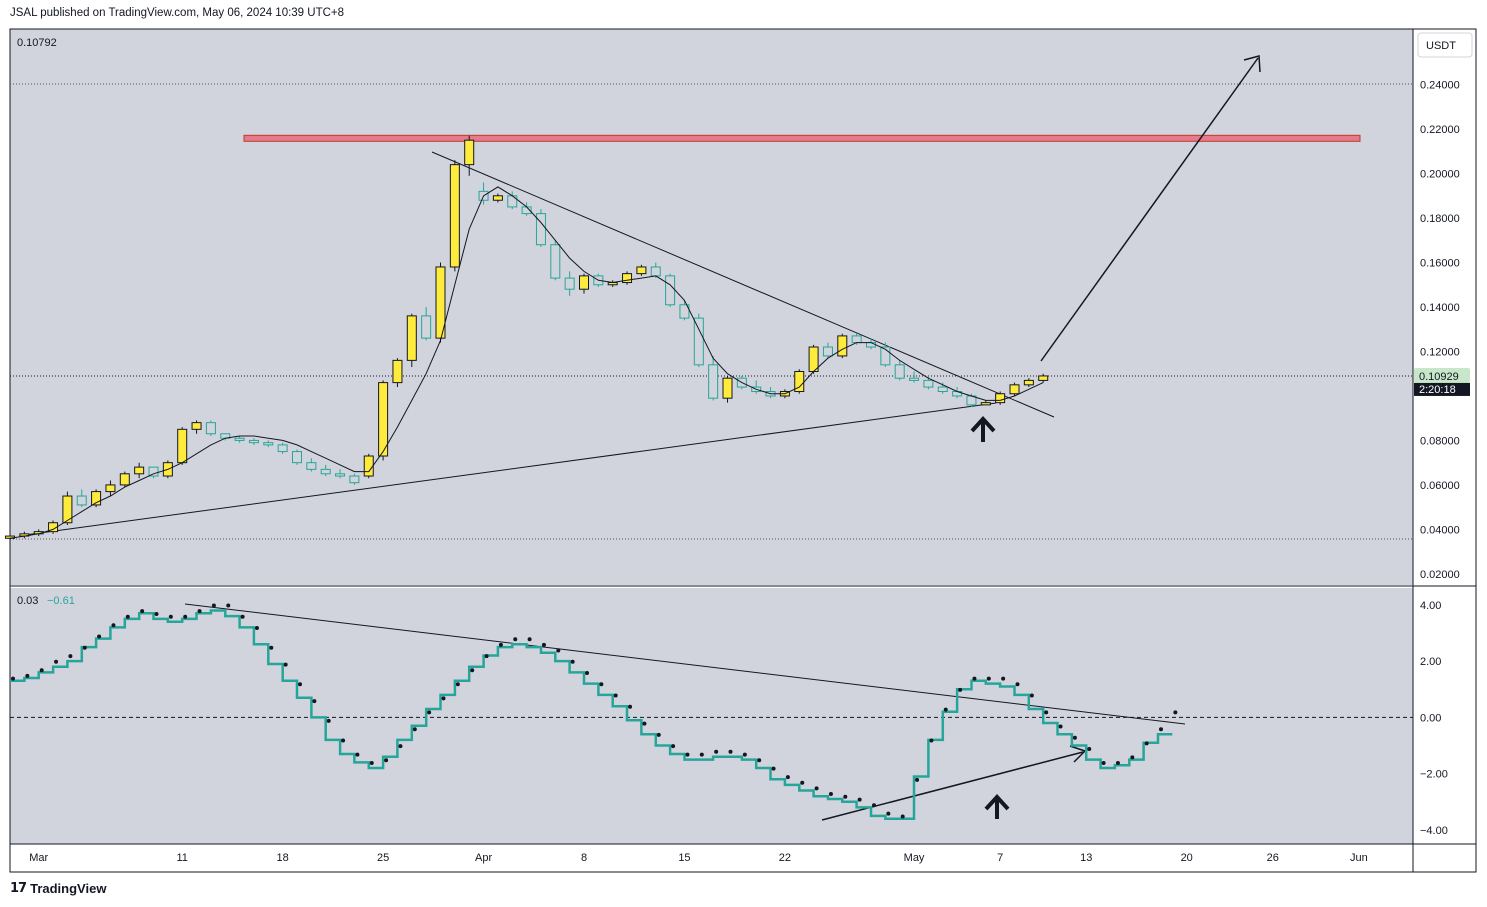 This screenshot has width=1487, height=907. Describe the element at coordinates (997, 806) in the screenshot. I see `oscillator-up-arrow-icon` at that location.